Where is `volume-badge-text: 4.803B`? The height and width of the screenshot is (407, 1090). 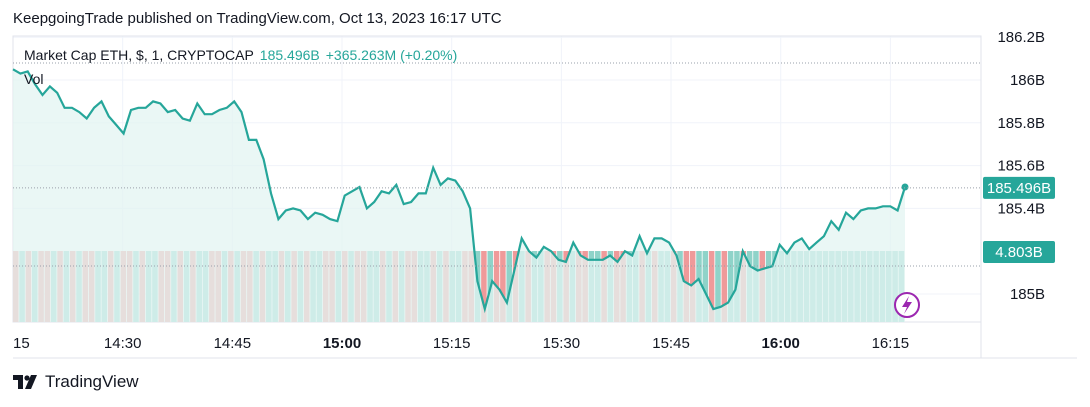 volume-badge-text: 4.803B is located at coordinates (1019, 252).